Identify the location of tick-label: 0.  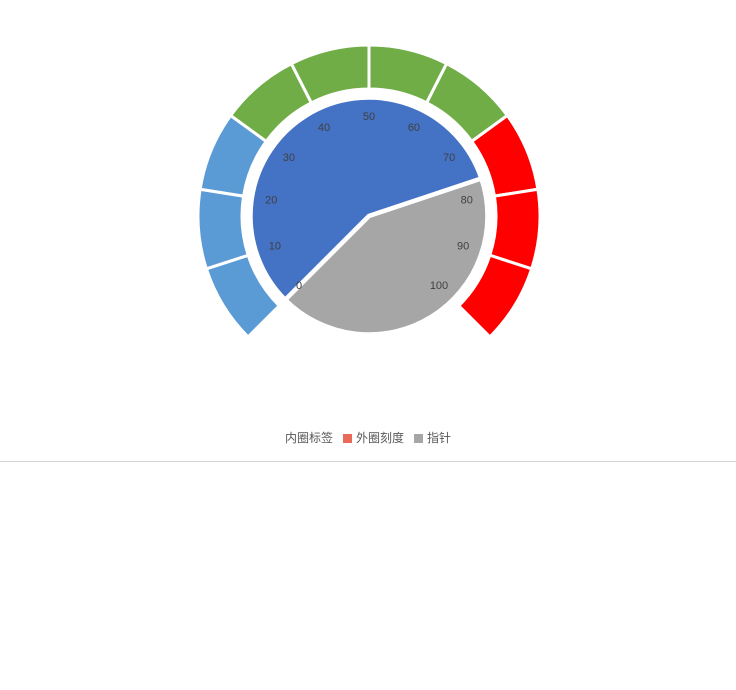
(299, 286).